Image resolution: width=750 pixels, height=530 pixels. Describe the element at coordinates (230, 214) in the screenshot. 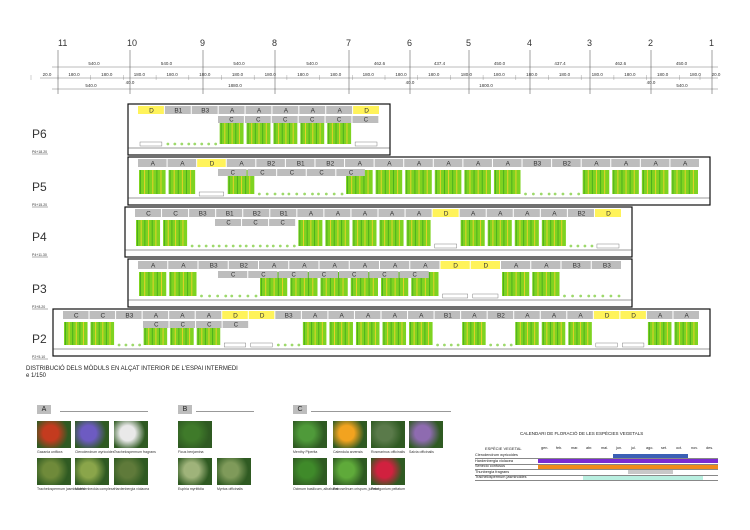

I see `module-letter: B1` at that location.